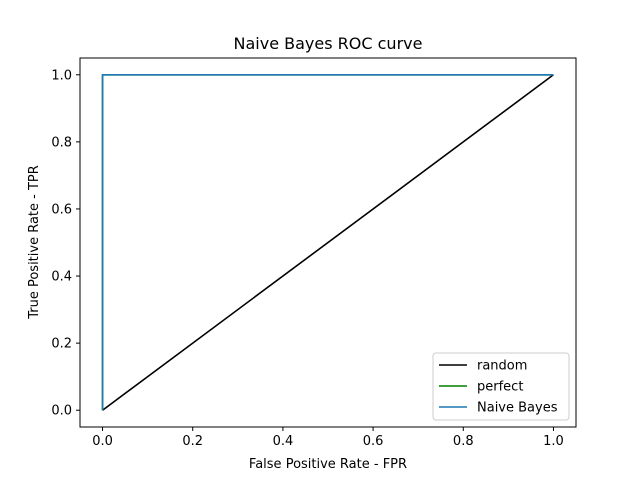  What do you see at coordinates (328, 464) in the screenshot?
I see `x-axis-label: False Positive Rate - FPR` at bounding box center [328, 464].